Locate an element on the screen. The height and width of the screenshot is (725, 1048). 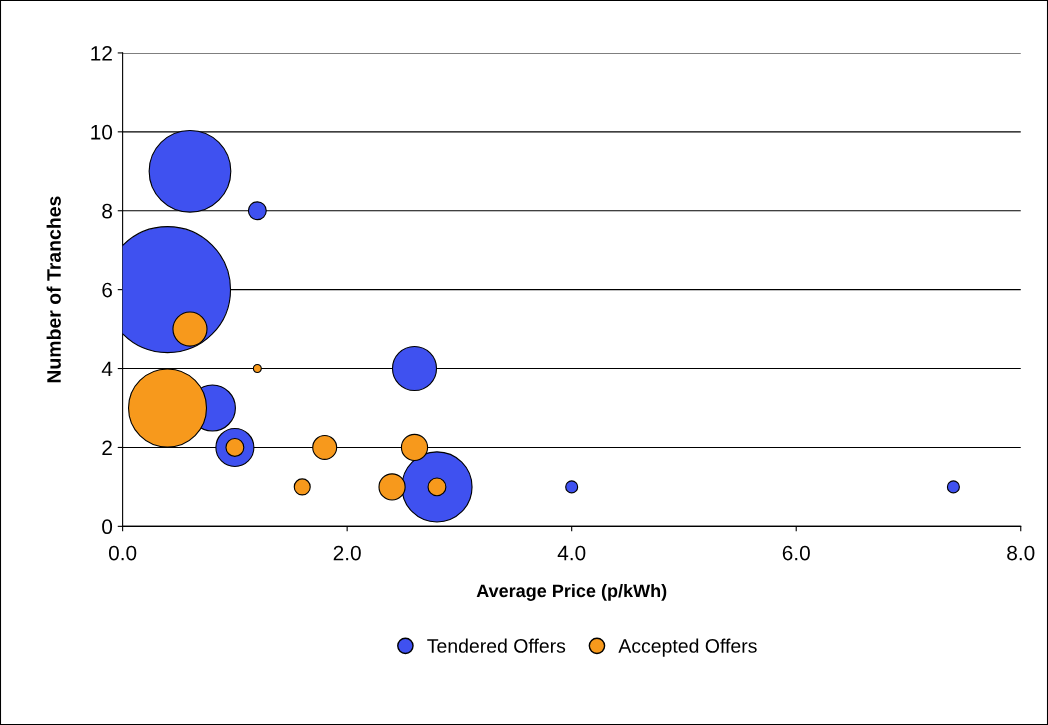
y-tick-label: 2 is located at coordinates (107, 447).